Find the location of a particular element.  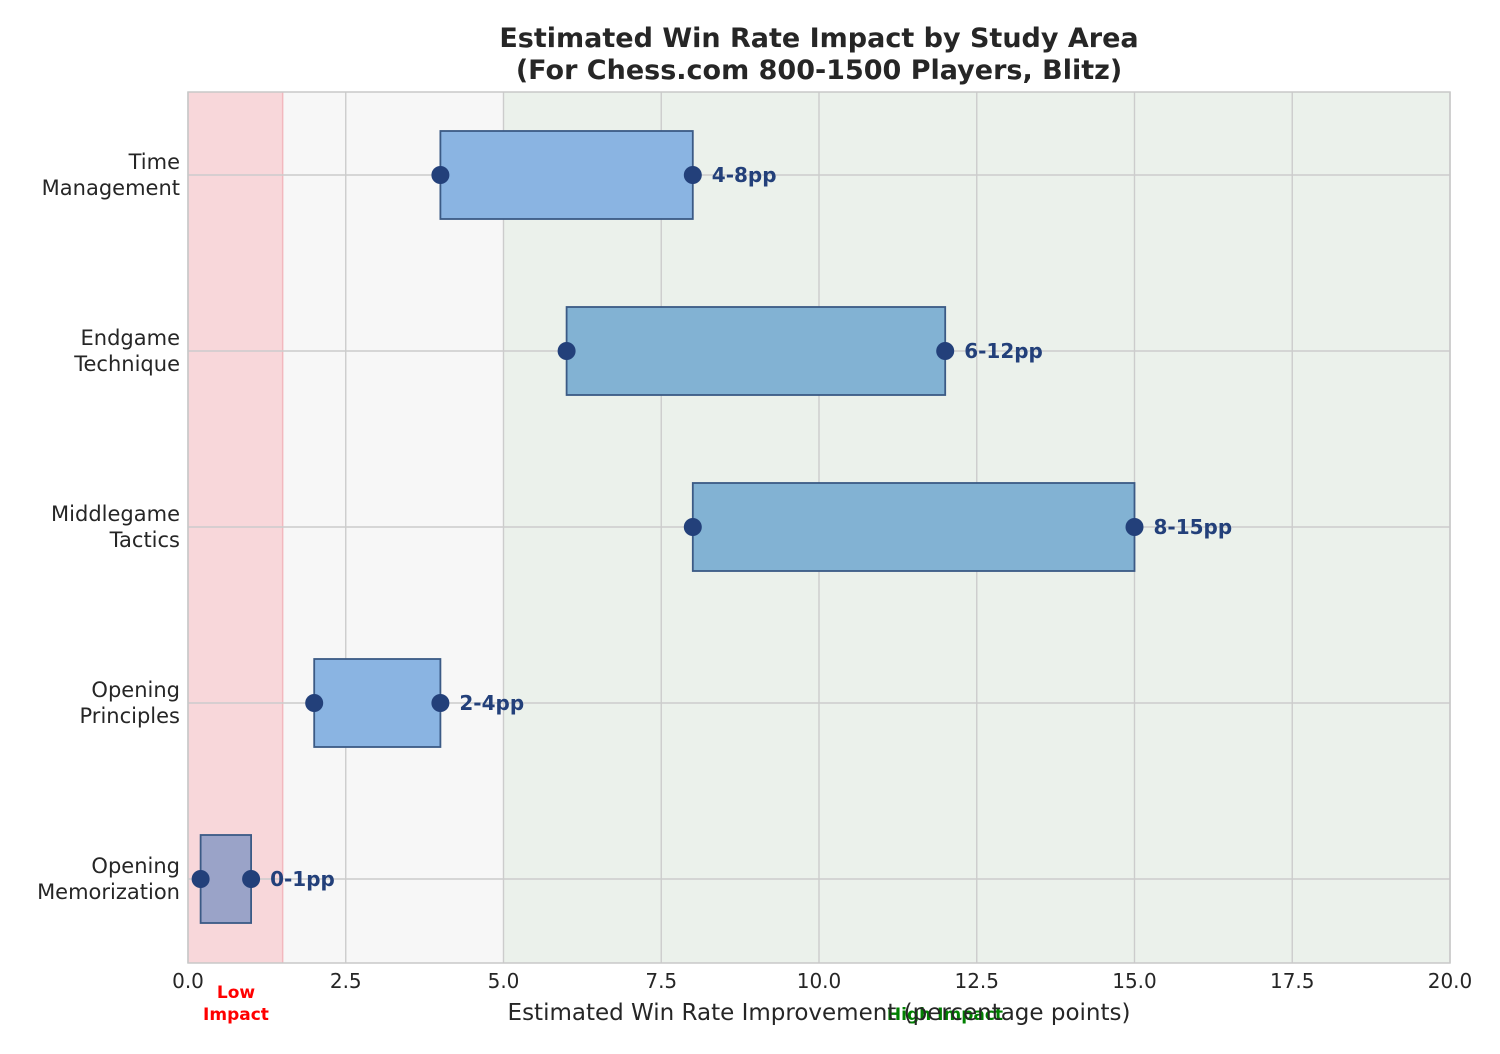

range-value-label: 2-4pp is located at coordinates (491, 703).